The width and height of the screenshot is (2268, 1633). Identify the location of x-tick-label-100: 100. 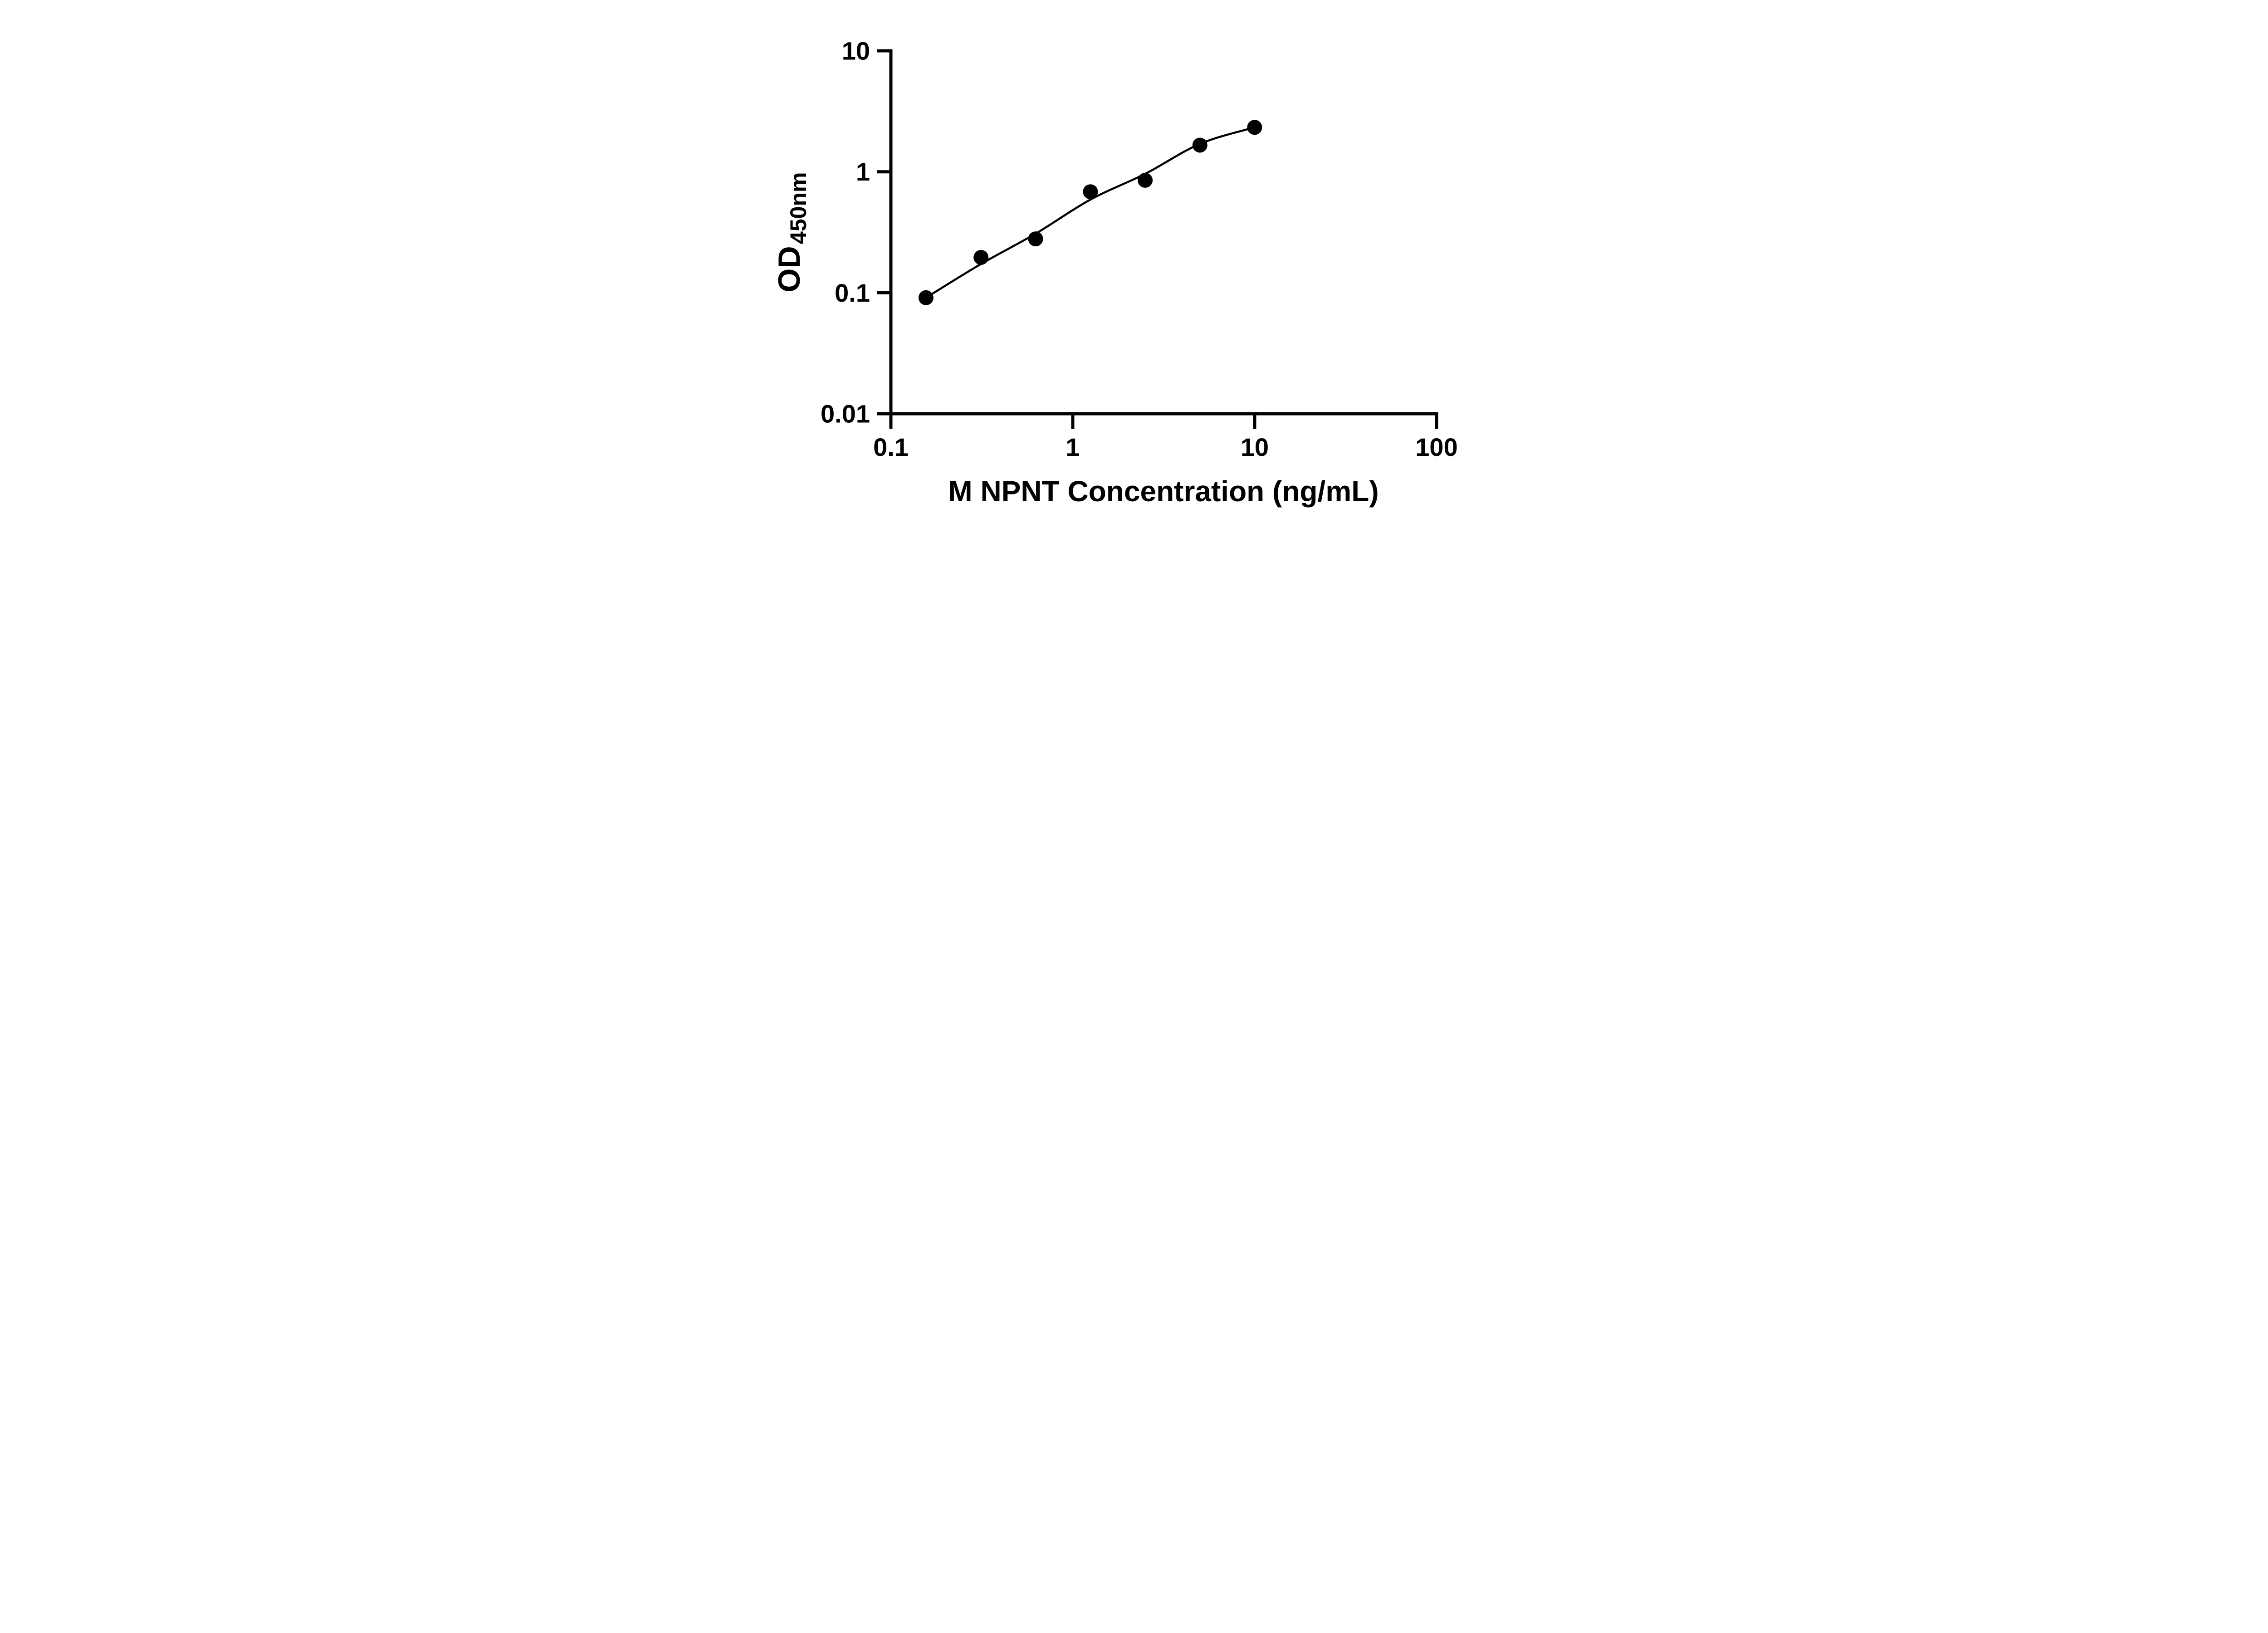
(1436, 447).